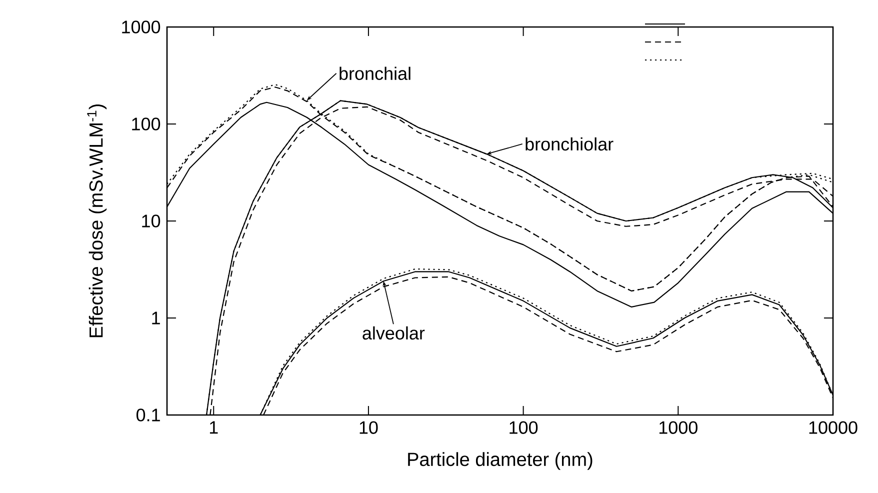 The height and width of the screenshot is (493, 878). I want to click on y-tick-label: 1, so click(156, 318).